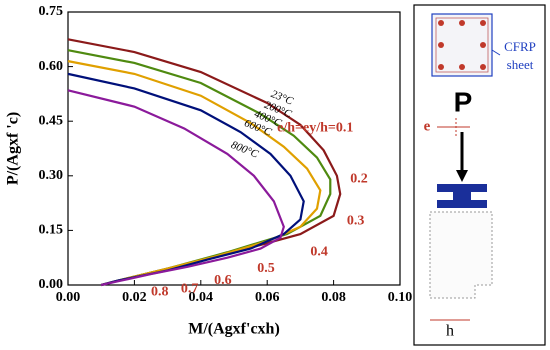  I want to click on y-tick-label: 0.00, so click(51, 284).